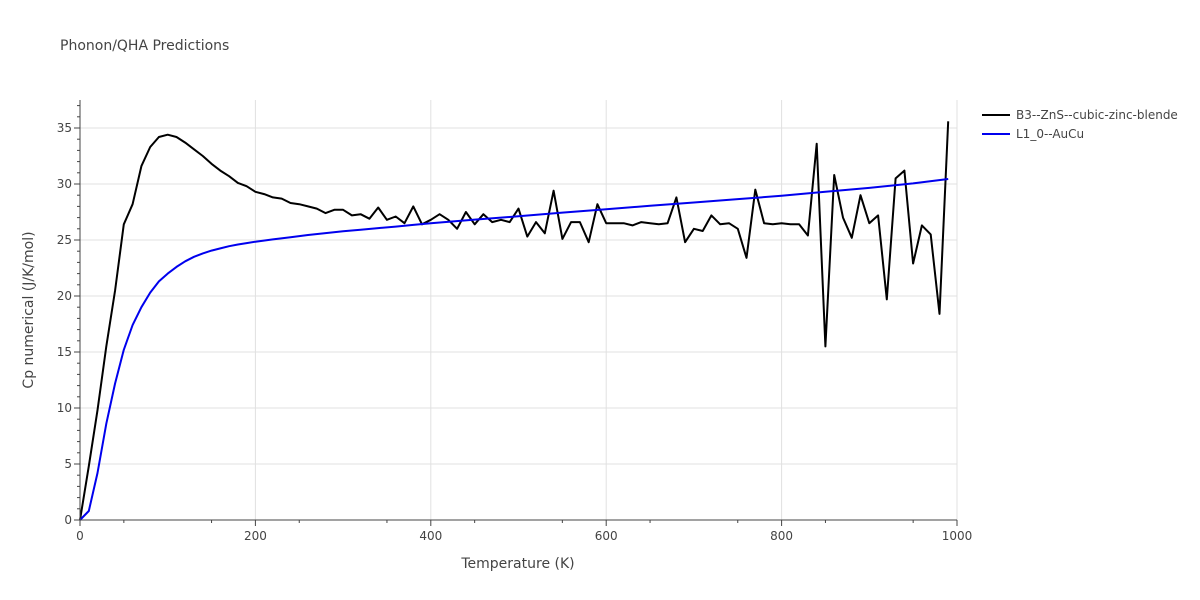 This screenshot has width=1200, height=600. I want to click on y-axis-title: Cp numerical (J/K/mol), so click(29, 309).